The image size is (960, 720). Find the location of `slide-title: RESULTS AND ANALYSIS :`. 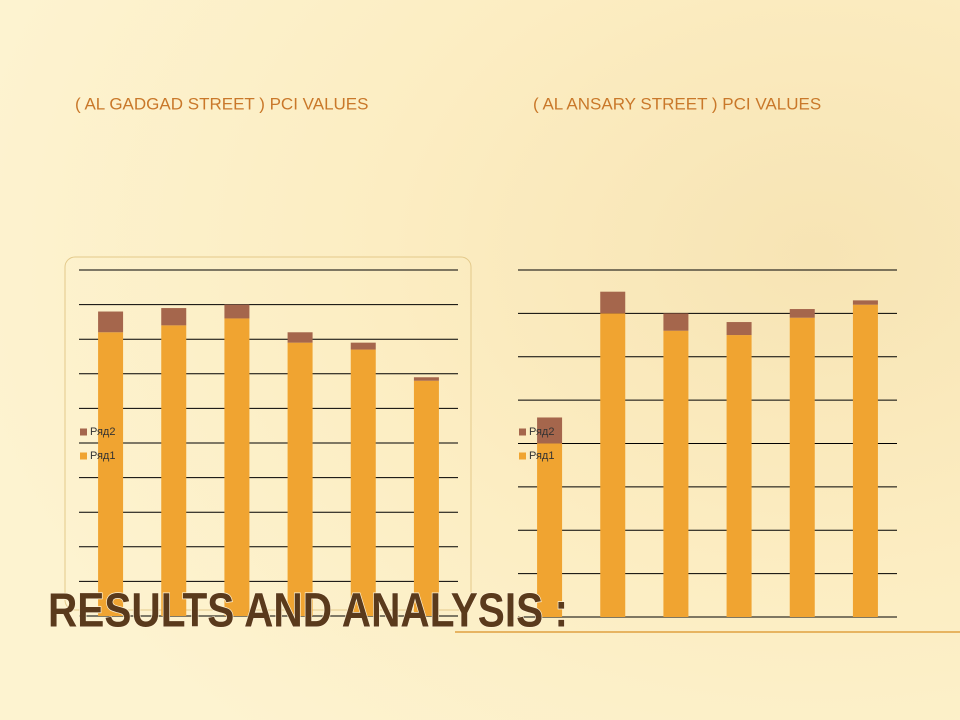

slide-title: RESULTS AND ANALYSIS : is located at coordinates (308, 611).